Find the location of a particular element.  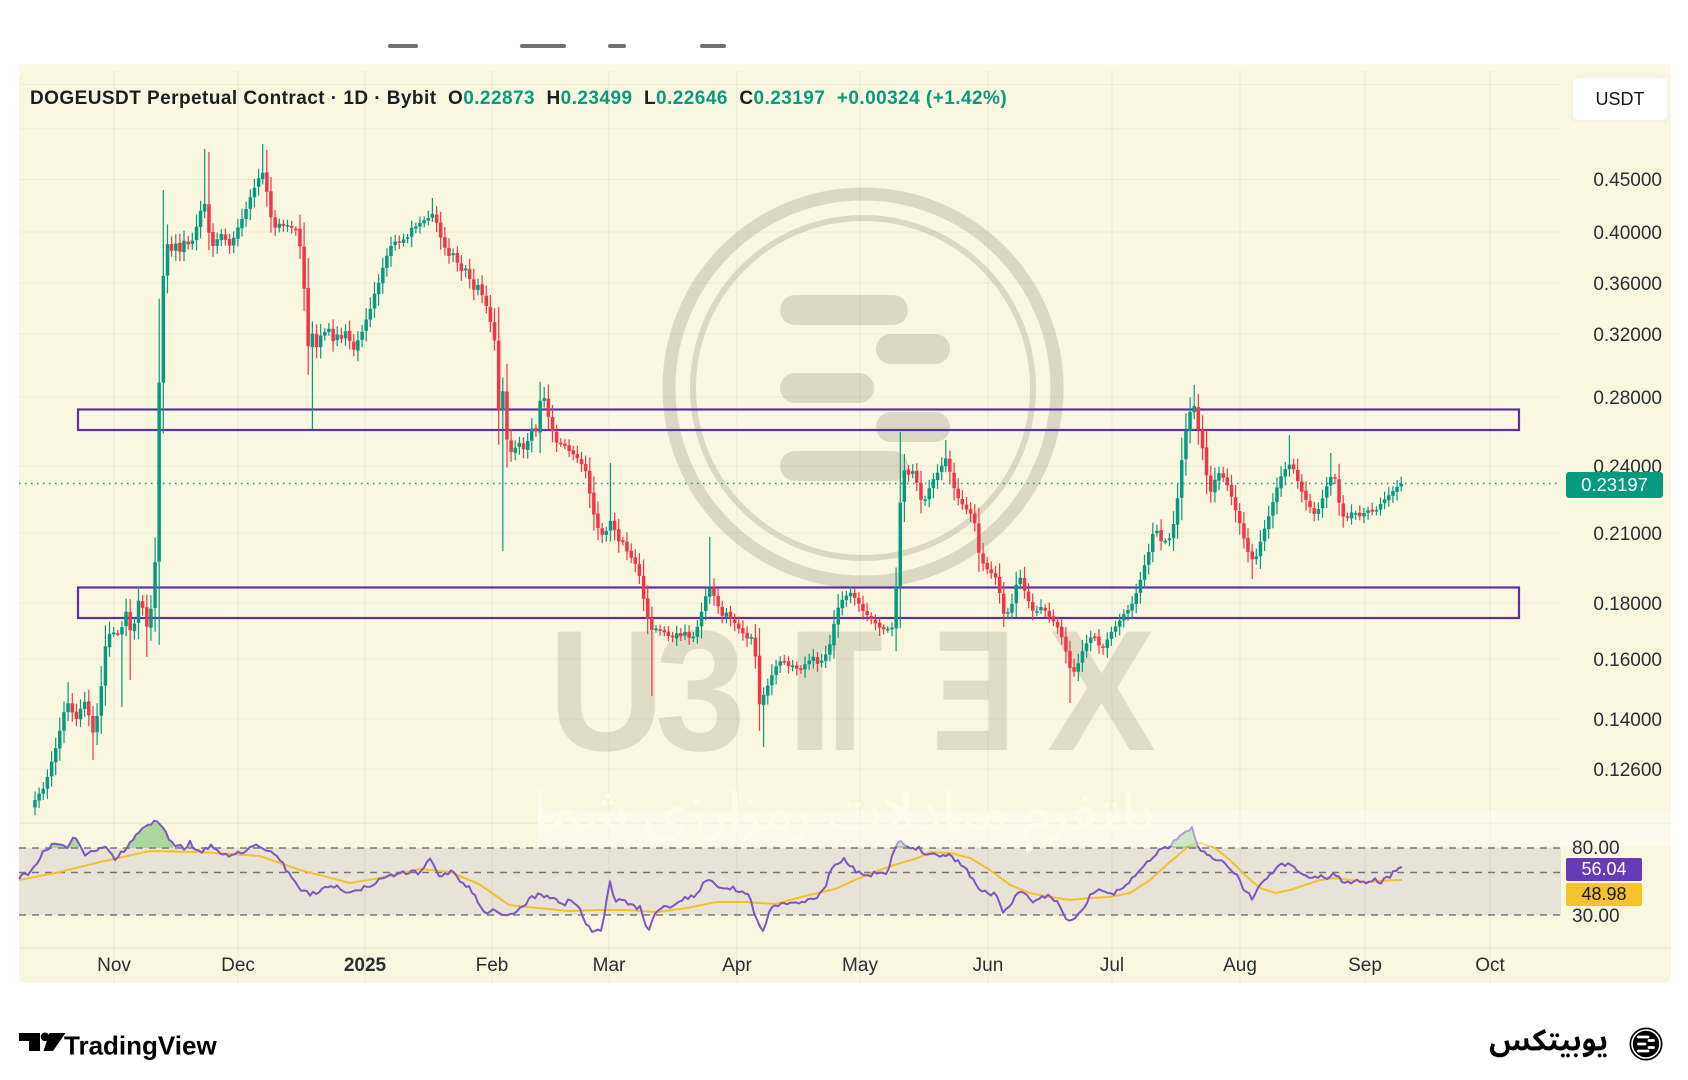

svg-text: T is located at coordinates (845, 690).